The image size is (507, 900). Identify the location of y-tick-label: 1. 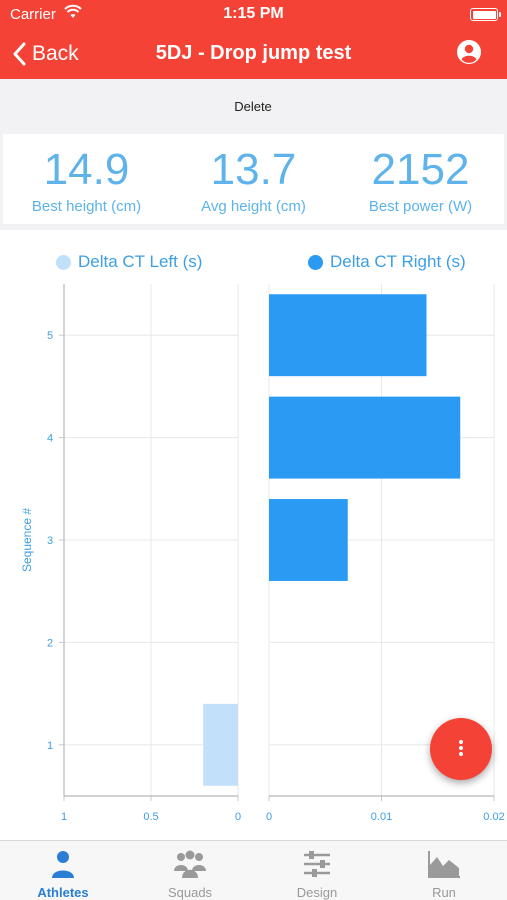
(50, 746).